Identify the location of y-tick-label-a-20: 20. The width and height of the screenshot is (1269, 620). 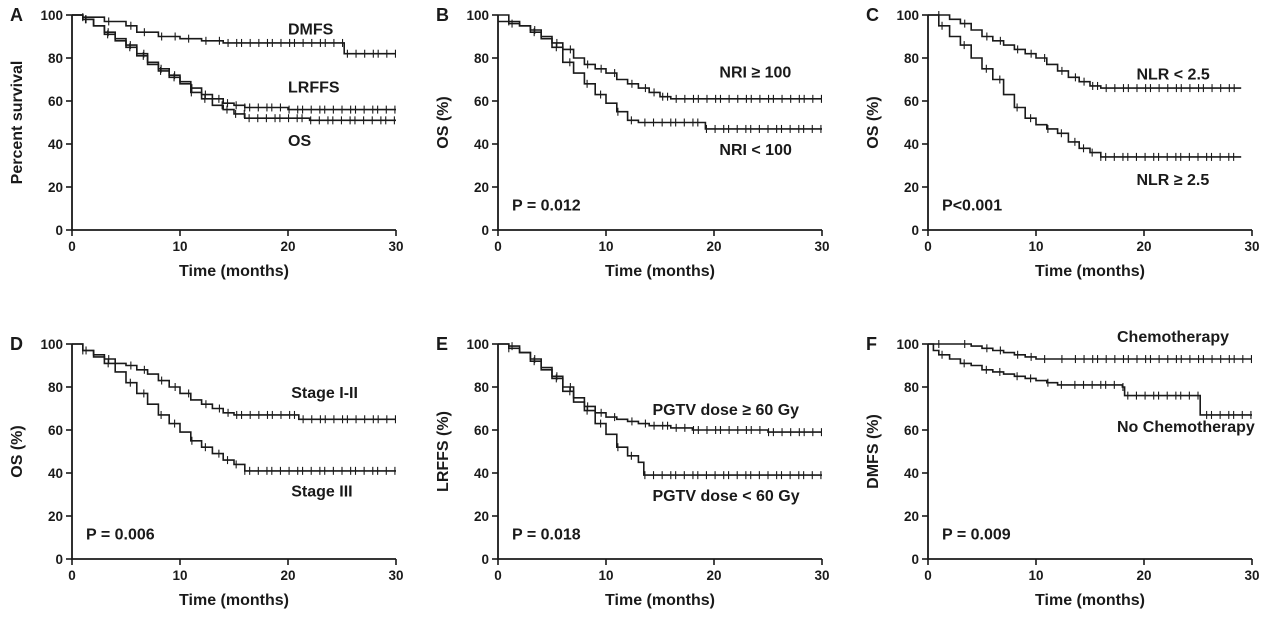
(55, 187).